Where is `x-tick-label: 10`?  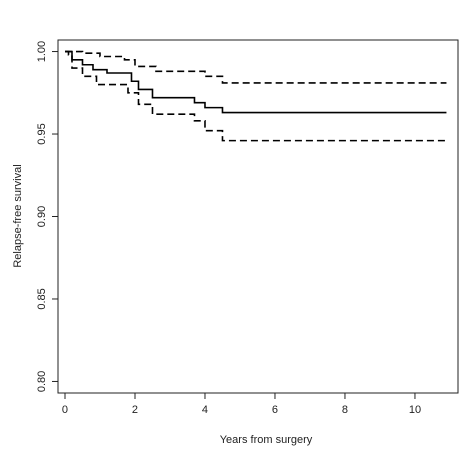 x-tick-label: 10 is located at coordinates (415, 410).